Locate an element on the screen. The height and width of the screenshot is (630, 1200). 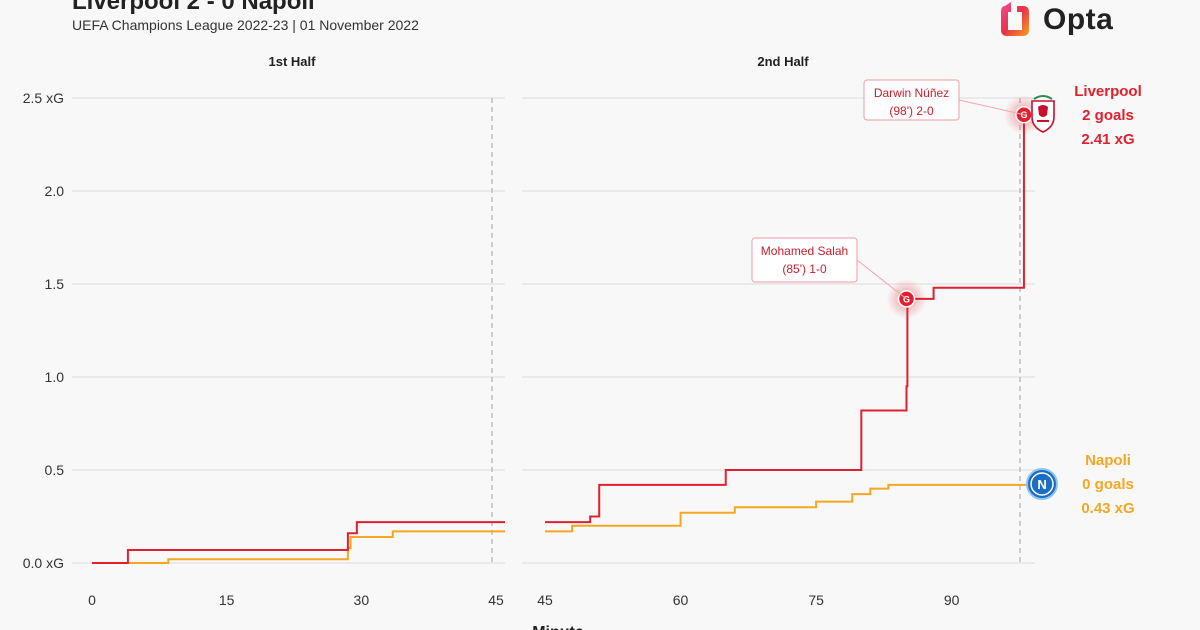
opta-logo-icon is located at coordinates (1015, 19).